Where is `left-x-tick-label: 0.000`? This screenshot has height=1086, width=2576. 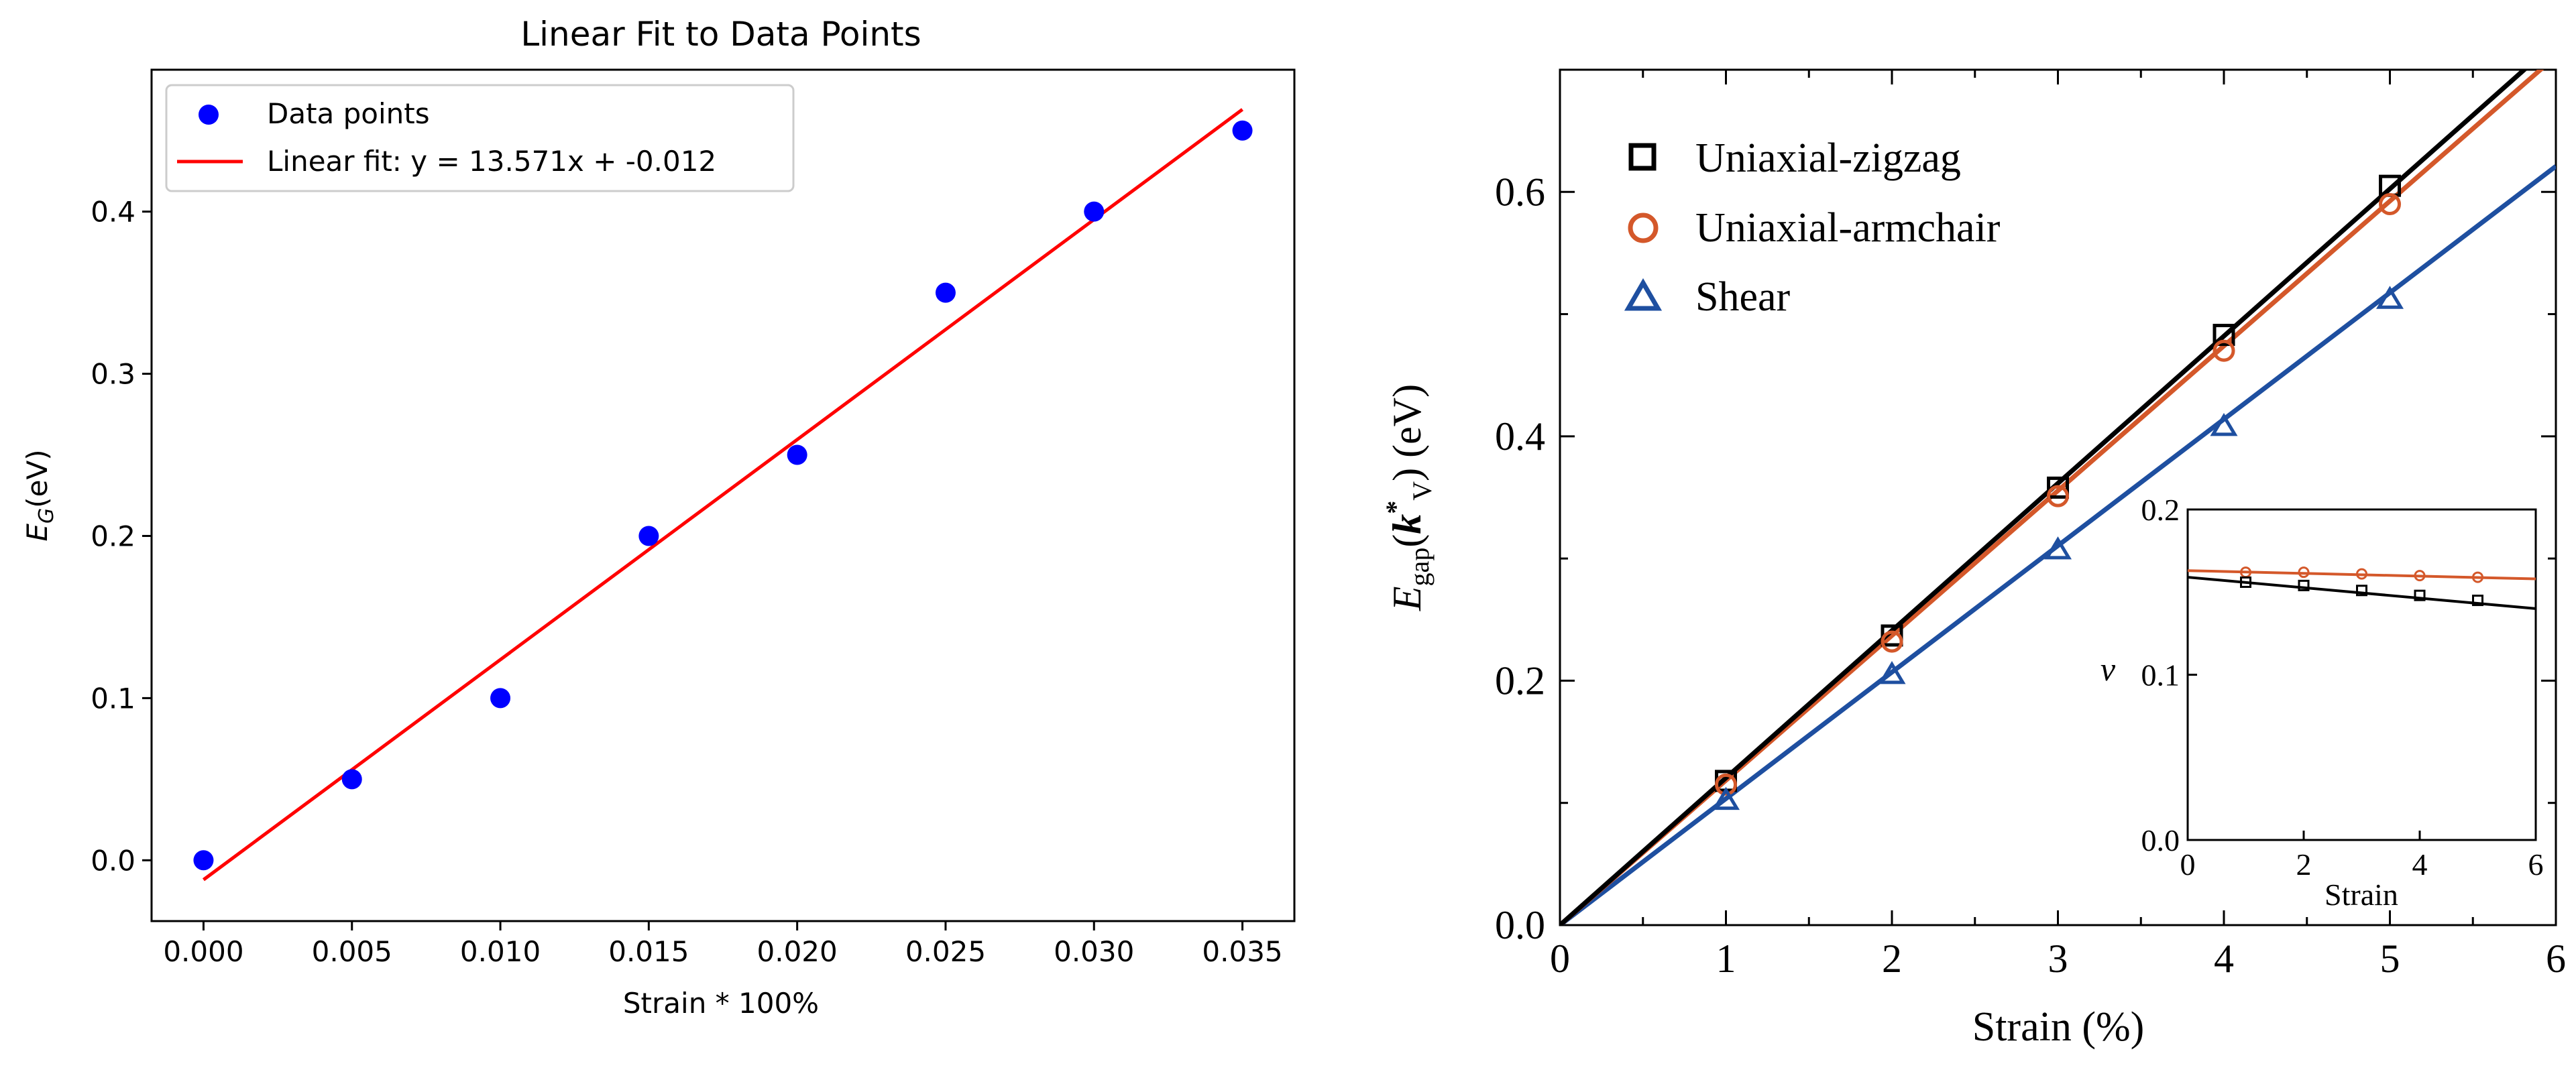 left-x-tick-label: 0.000 is located at coordinates (203, 951).